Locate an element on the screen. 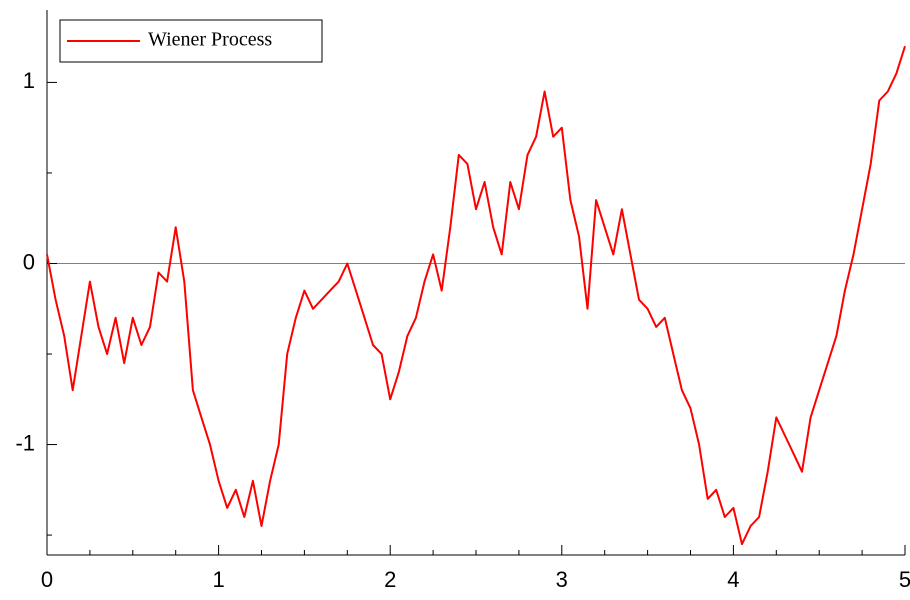 The height and width of the screenshot is (600, 910). x-tick-label: 3 is located at coordinates (562, 579).